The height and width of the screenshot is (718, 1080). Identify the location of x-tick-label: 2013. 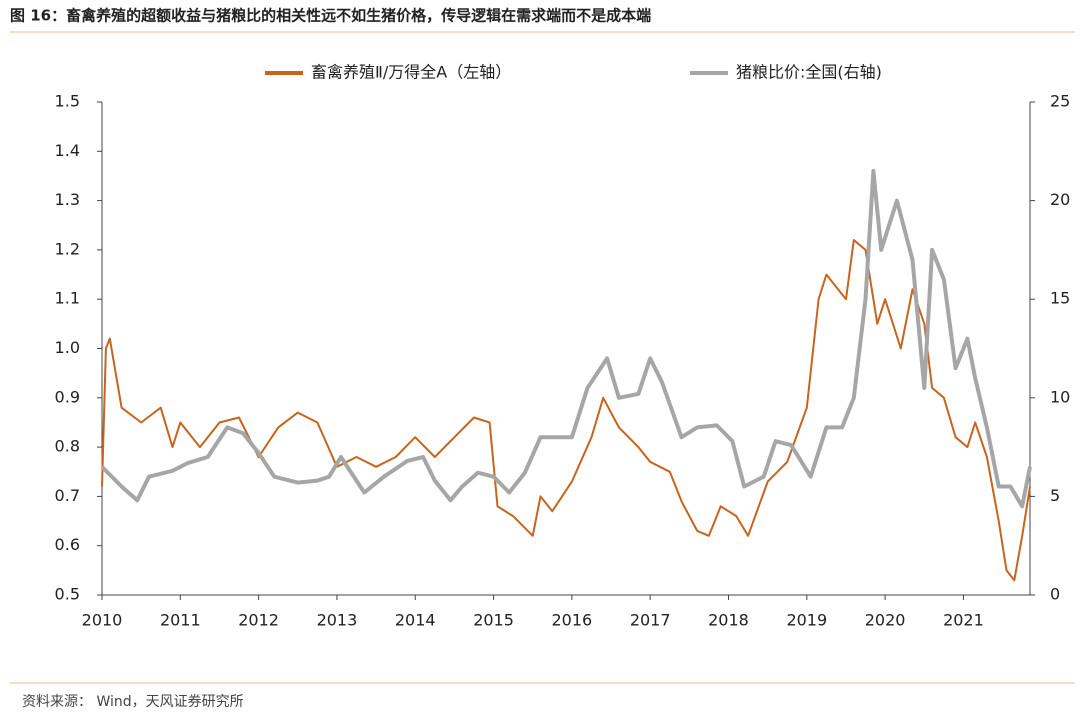
(337, 620).